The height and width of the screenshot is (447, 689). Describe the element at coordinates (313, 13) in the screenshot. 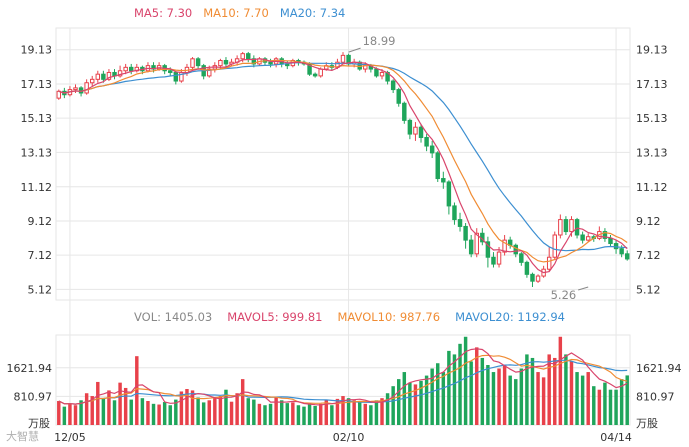

I see `legend-ma20: MA20: 7.34` at that location.